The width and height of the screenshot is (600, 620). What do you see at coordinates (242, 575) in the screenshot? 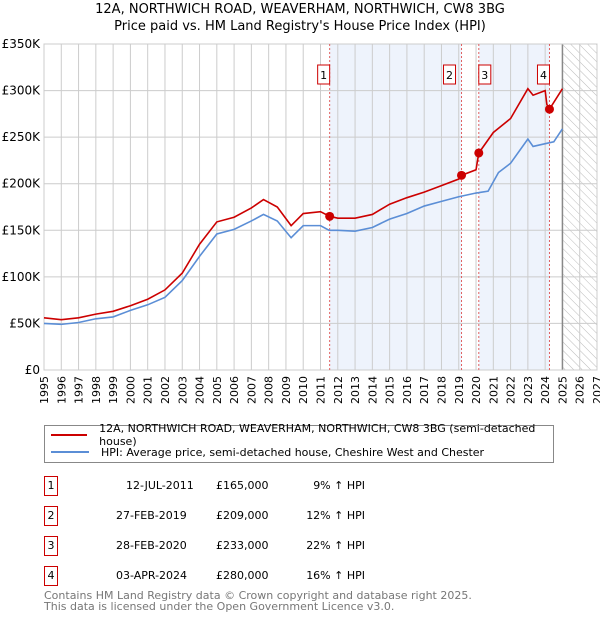
I see `sale-price: £280,000` at bounding box center [242, 575].